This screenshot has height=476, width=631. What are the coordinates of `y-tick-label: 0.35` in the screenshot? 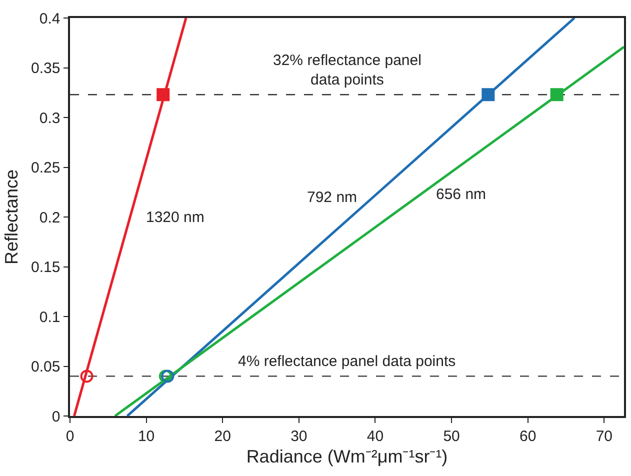 It's located at (45, 68).